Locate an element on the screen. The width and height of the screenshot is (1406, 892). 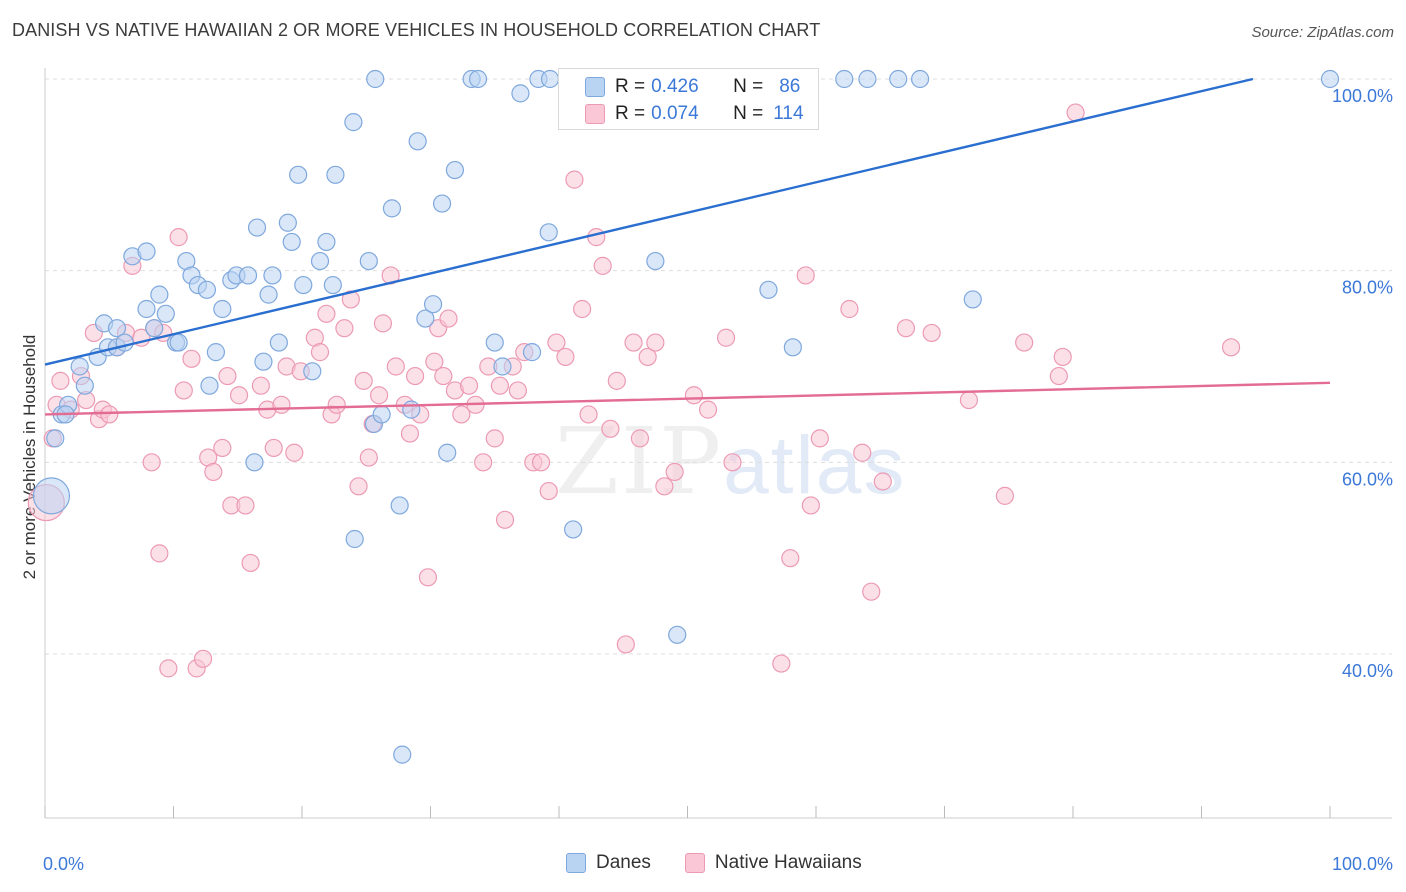
danes-r-value: 0.426 is located at coordinates (675, 86).